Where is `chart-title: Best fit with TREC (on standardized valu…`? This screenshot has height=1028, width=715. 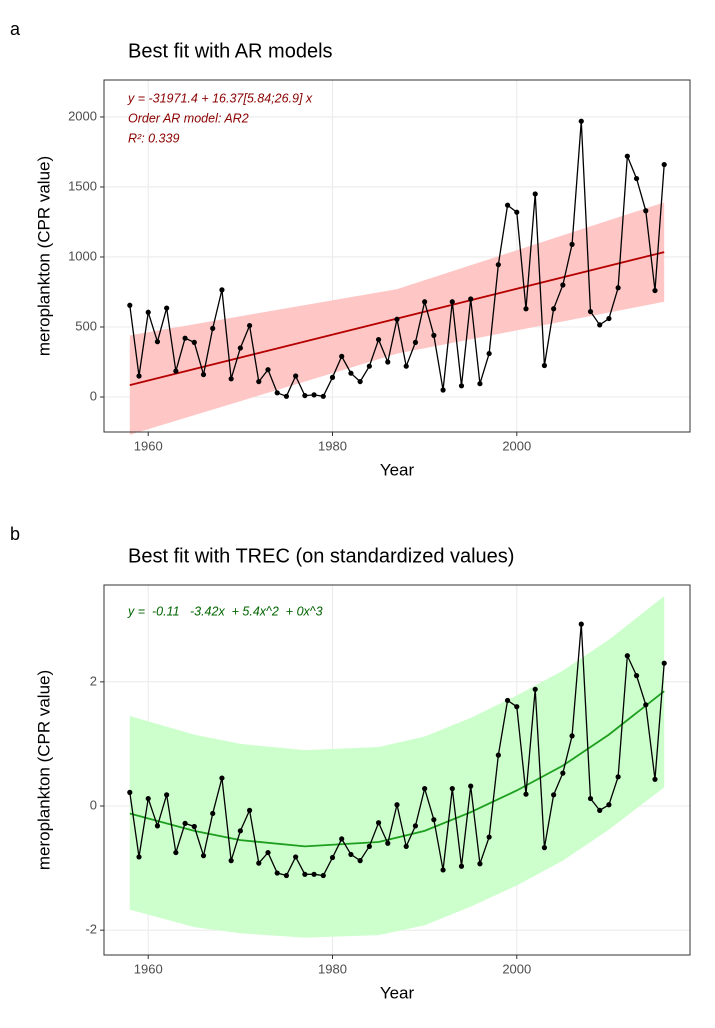
chart-title: Best fit with TREC (on standardized valu… is located at coordinates (321, 556).